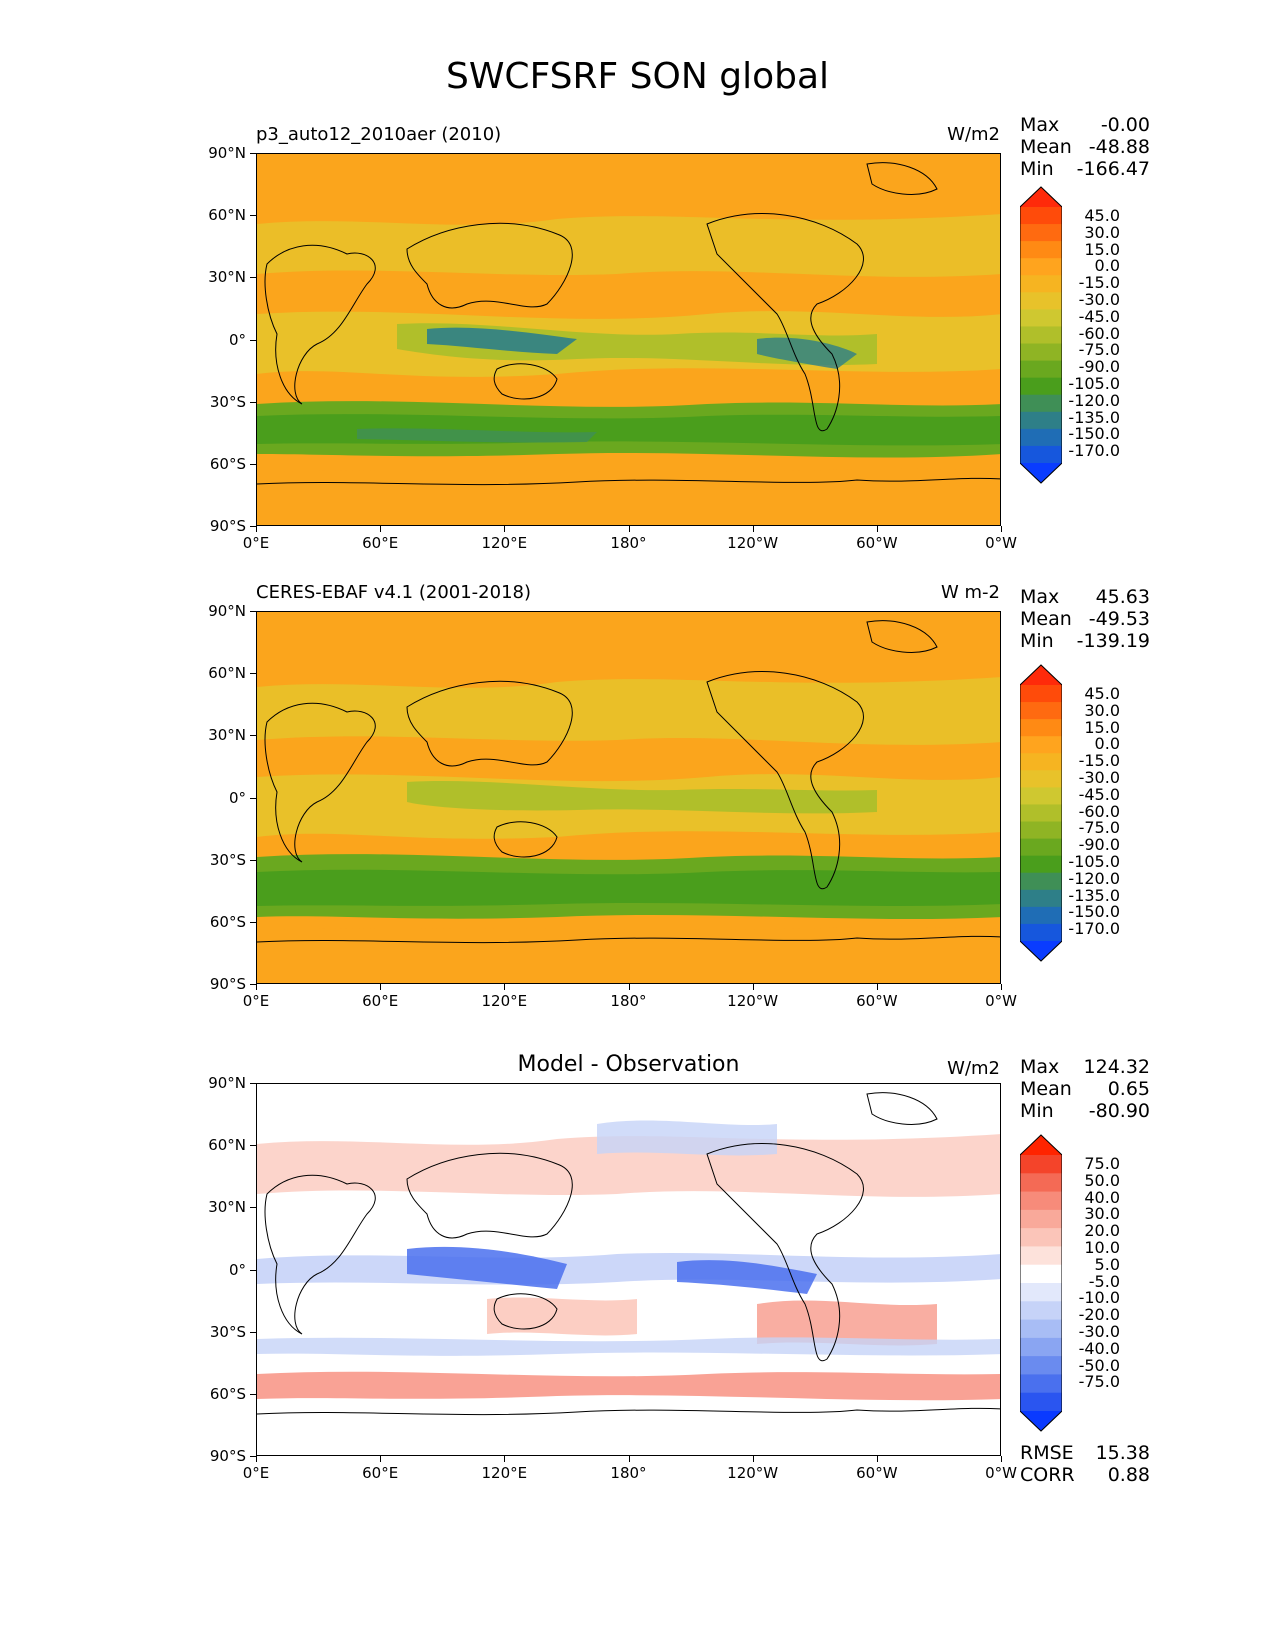 The width and height of the screenshot is (1275, 1650). Describe the element at coordinates (1099, 1382) in the screenshot. I see `colorbar-tick-label: -75.0` at that location.